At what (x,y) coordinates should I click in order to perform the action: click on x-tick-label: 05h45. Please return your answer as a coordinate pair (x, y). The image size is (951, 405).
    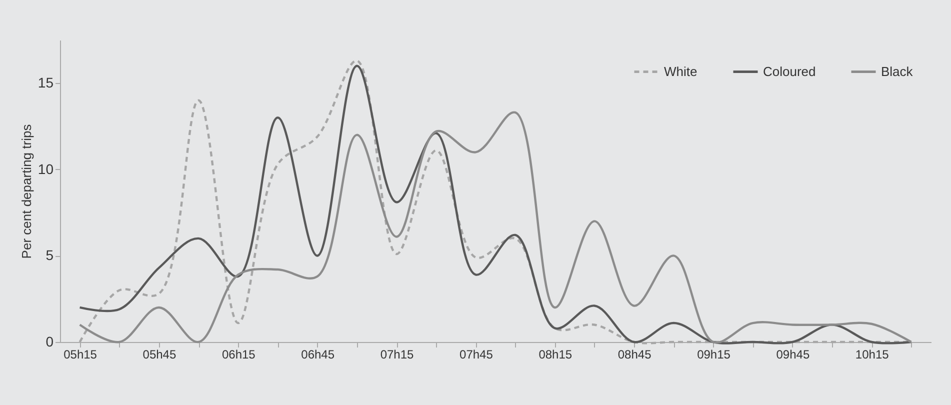
    Looking at the image, I should click on (159, 355).